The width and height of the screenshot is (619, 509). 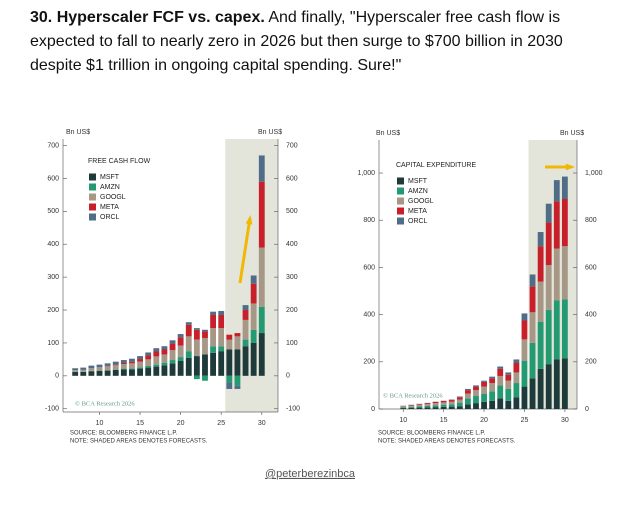 What do you see at coordinates (53, 343) in the screenshot?
I see `y-tick-label: 100` at bounding box center [53, 343].